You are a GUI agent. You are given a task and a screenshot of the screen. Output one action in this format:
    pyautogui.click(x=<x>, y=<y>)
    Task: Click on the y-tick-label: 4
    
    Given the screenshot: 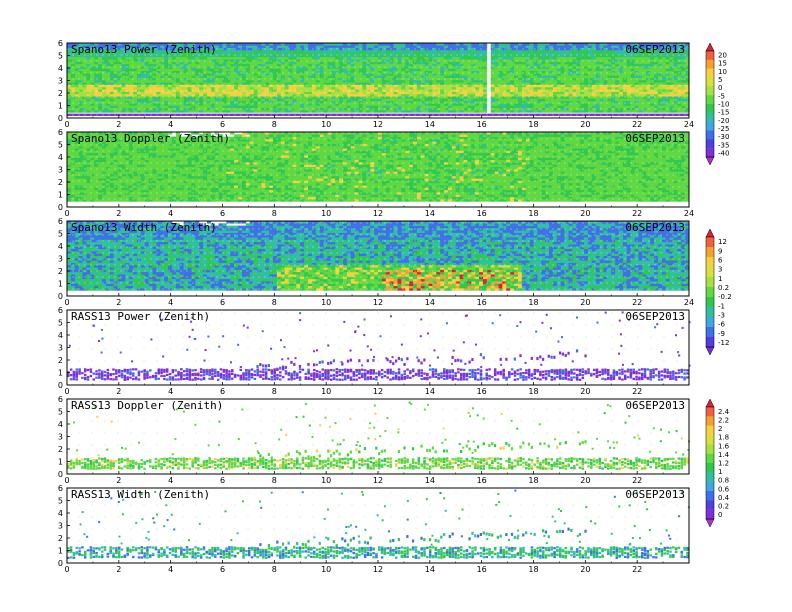 What is the action you would take?
    pyautogui.click(x=60, y=68)
    